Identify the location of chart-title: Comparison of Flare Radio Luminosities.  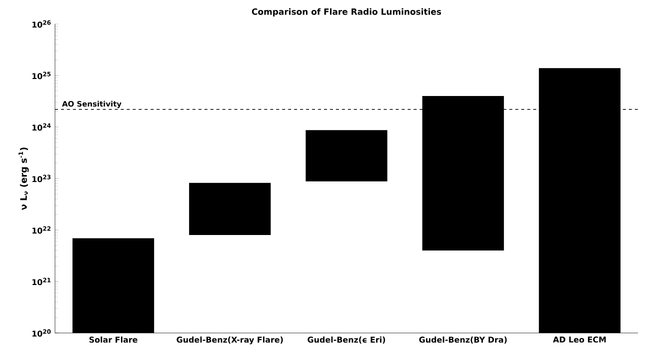
(347, 12).